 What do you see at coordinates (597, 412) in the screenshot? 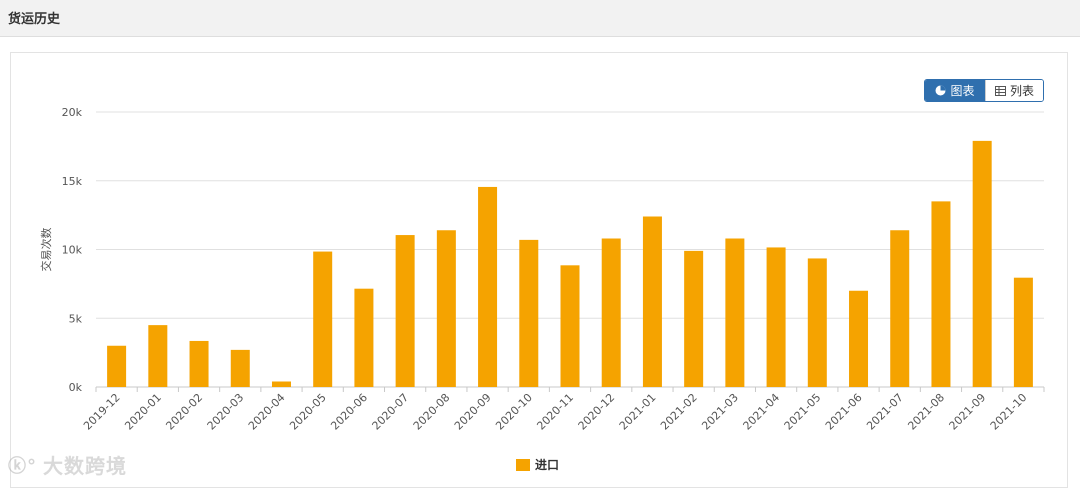
I see `x-tick-label: 2020-12` at bounding box center [597, 412].